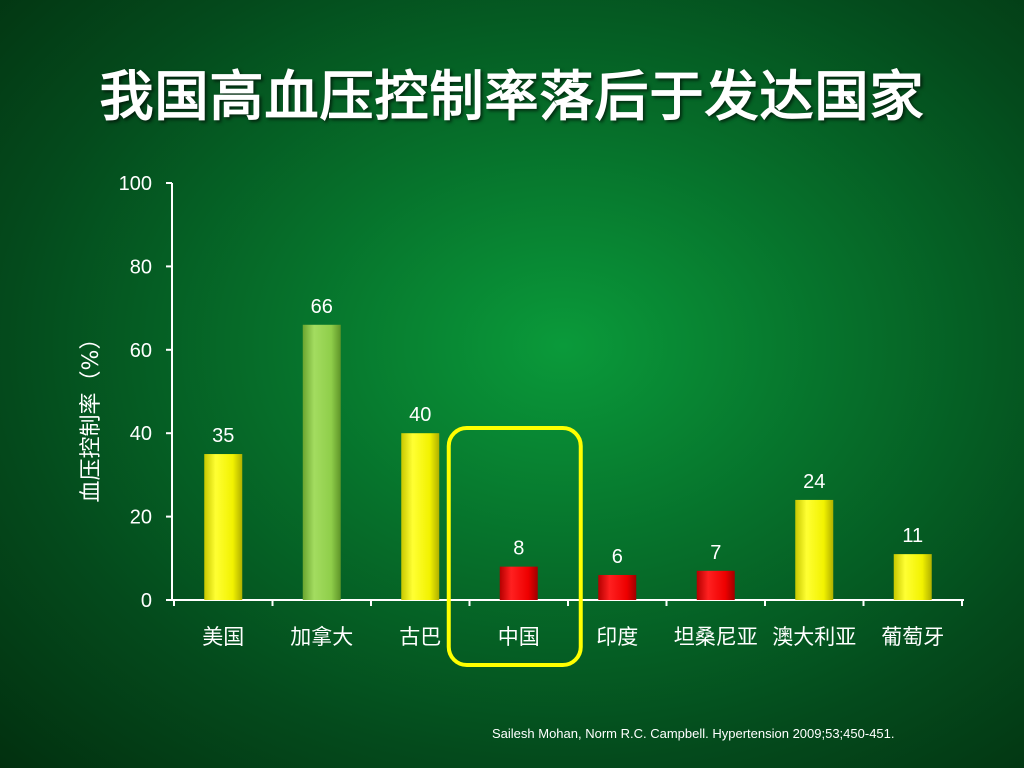  I want to click on category-label: 加拿大, so click(321, 637).